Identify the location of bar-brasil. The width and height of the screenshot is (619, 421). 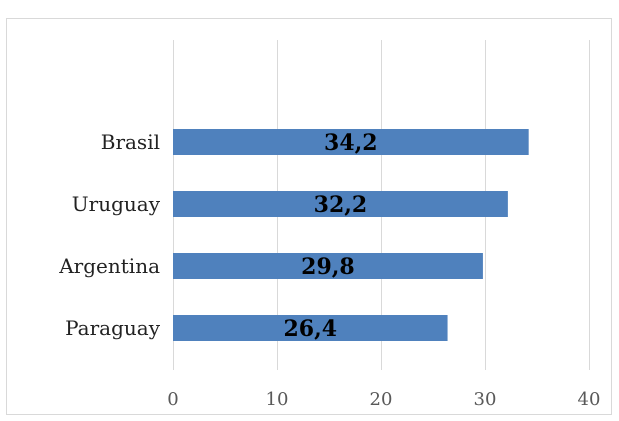
(351, 142).